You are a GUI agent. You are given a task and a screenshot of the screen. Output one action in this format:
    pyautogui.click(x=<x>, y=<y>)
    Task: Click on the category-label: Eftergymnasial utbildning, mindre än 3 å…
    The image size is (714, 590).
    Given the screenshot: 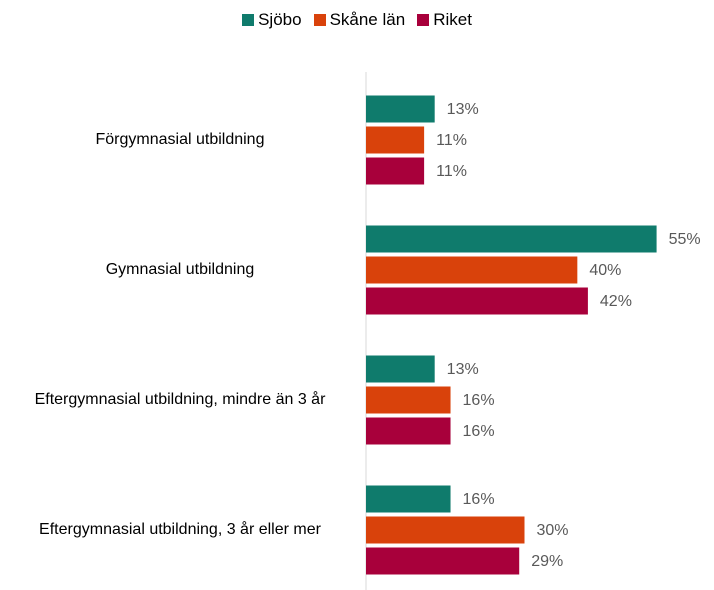 What is the action you would take?
    pyautogui.click(x=180, y=399)
    